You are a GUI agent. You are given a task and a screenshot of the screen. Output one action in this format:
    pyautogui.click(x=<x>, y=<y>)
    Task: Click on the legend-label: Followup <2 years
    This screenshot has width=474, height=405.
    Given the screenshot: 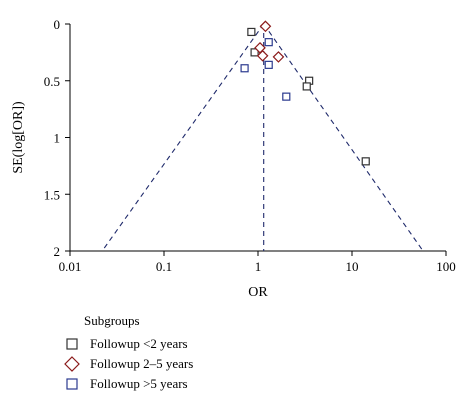 What is the action you would take?
    pyautogui.click(x=139, y=343)
    